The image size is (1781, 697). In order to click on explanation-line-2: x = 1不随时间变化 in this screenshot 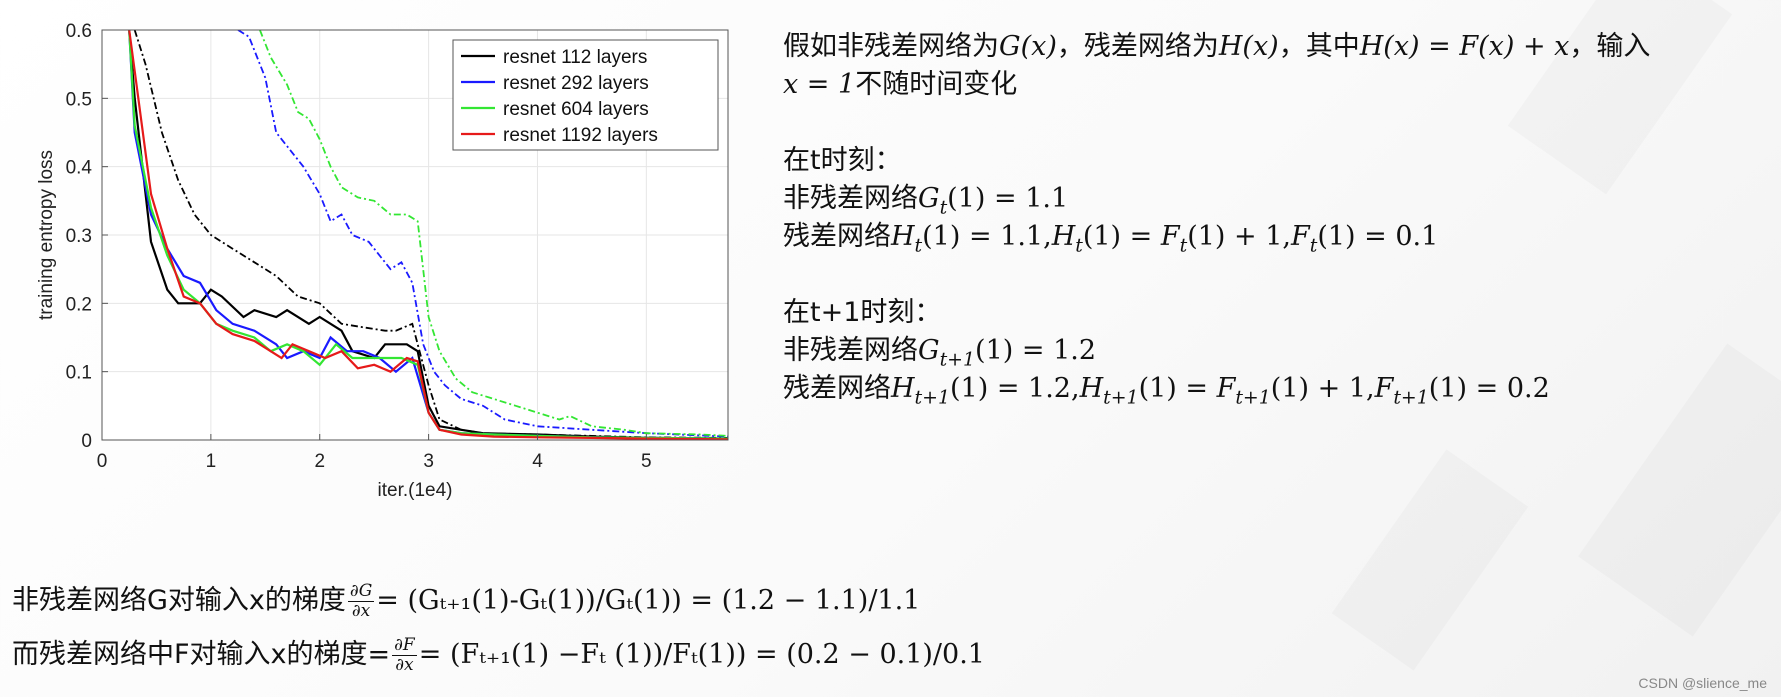, I will do `click(1278, 85)`.